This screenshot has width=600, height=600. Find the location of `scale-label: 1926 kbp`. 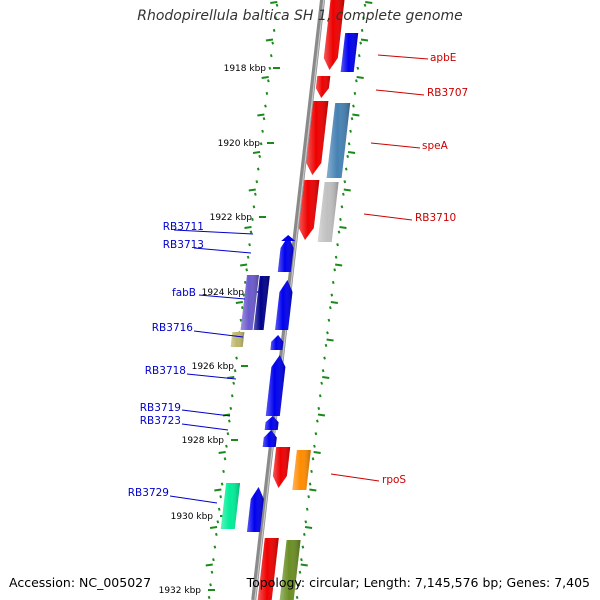

scale-label: 1926 kbp is located at coordinates (213, 367).